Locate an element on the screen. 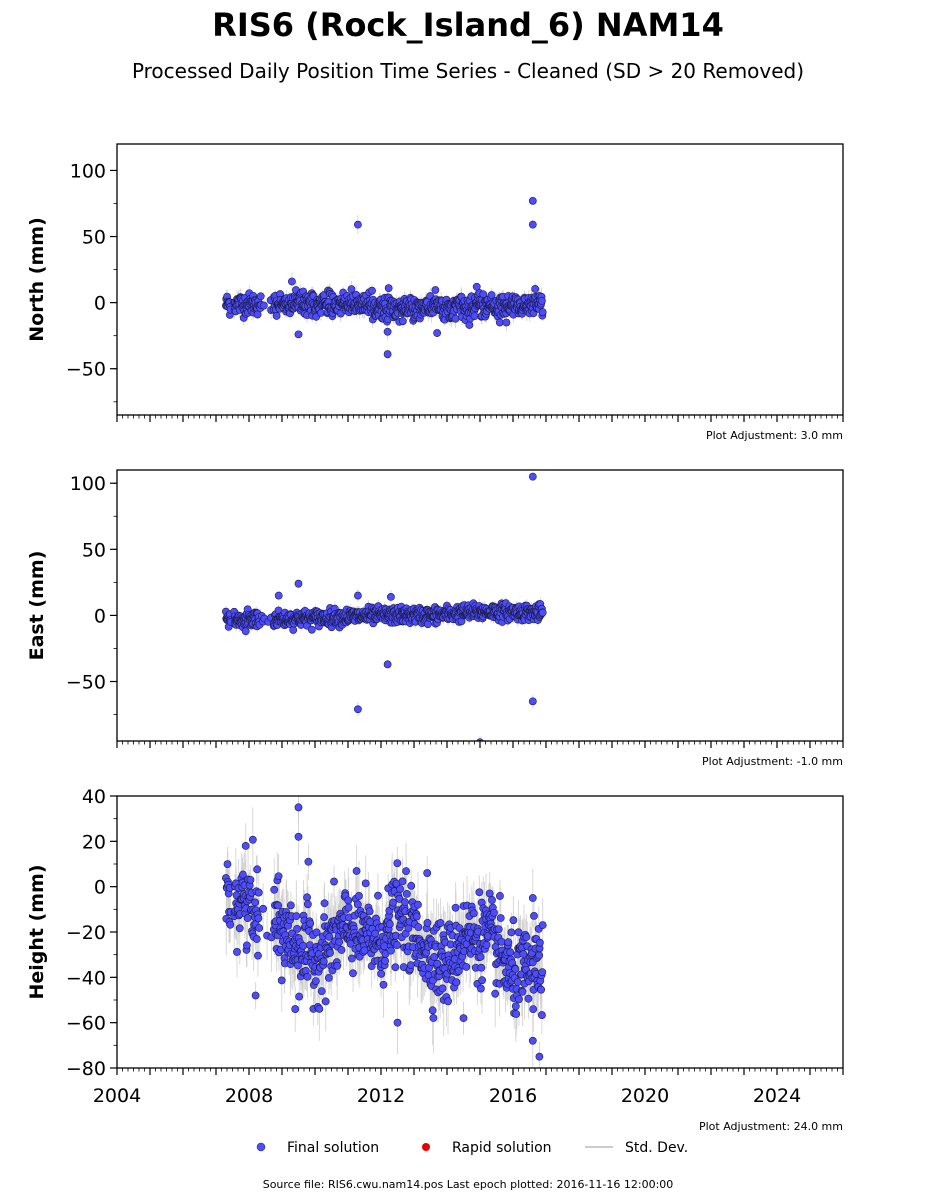 This screenshot has height=1200, width=937. y-axis-label: East (mm) is located at coordinates (37, 606).